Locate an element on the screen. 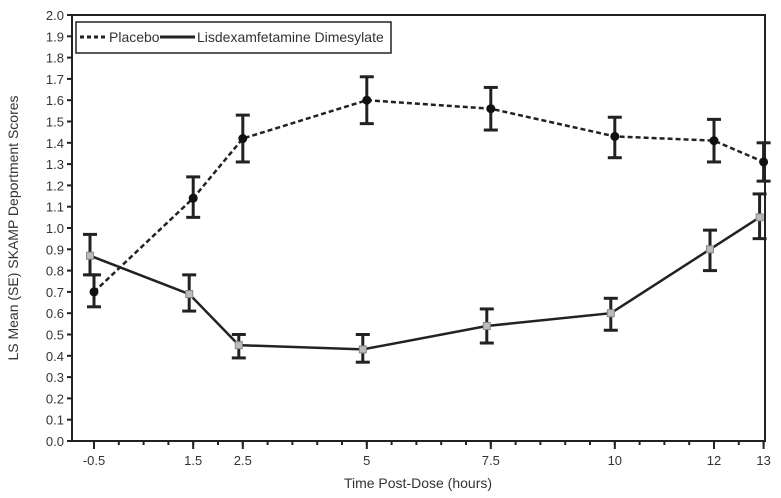 The image size is (781, 498). legend-label-placebo: Placebo is located at coordinates (134, 37).